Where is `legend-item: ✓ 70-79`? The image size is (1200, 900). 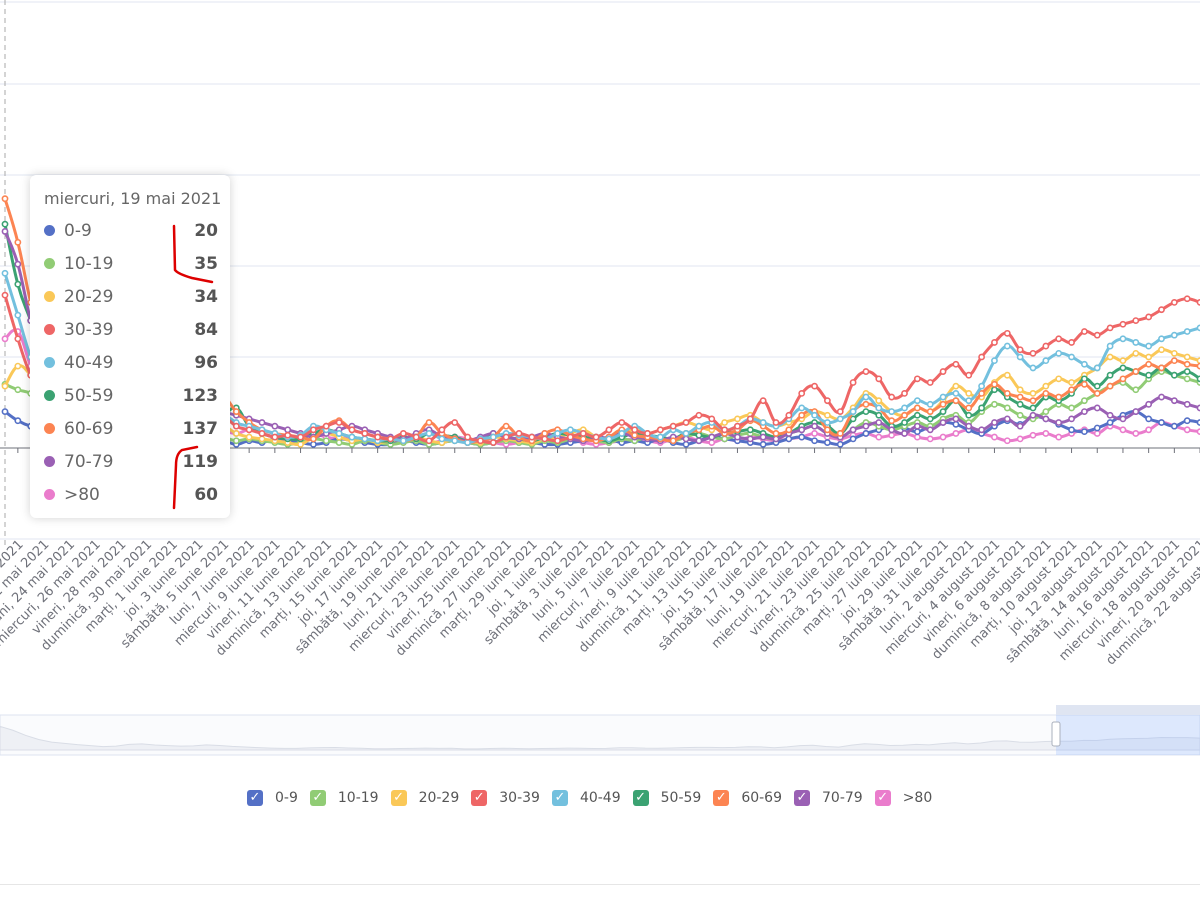
legend-item: ✓ 70-79 is located at coordinates (828, 798).